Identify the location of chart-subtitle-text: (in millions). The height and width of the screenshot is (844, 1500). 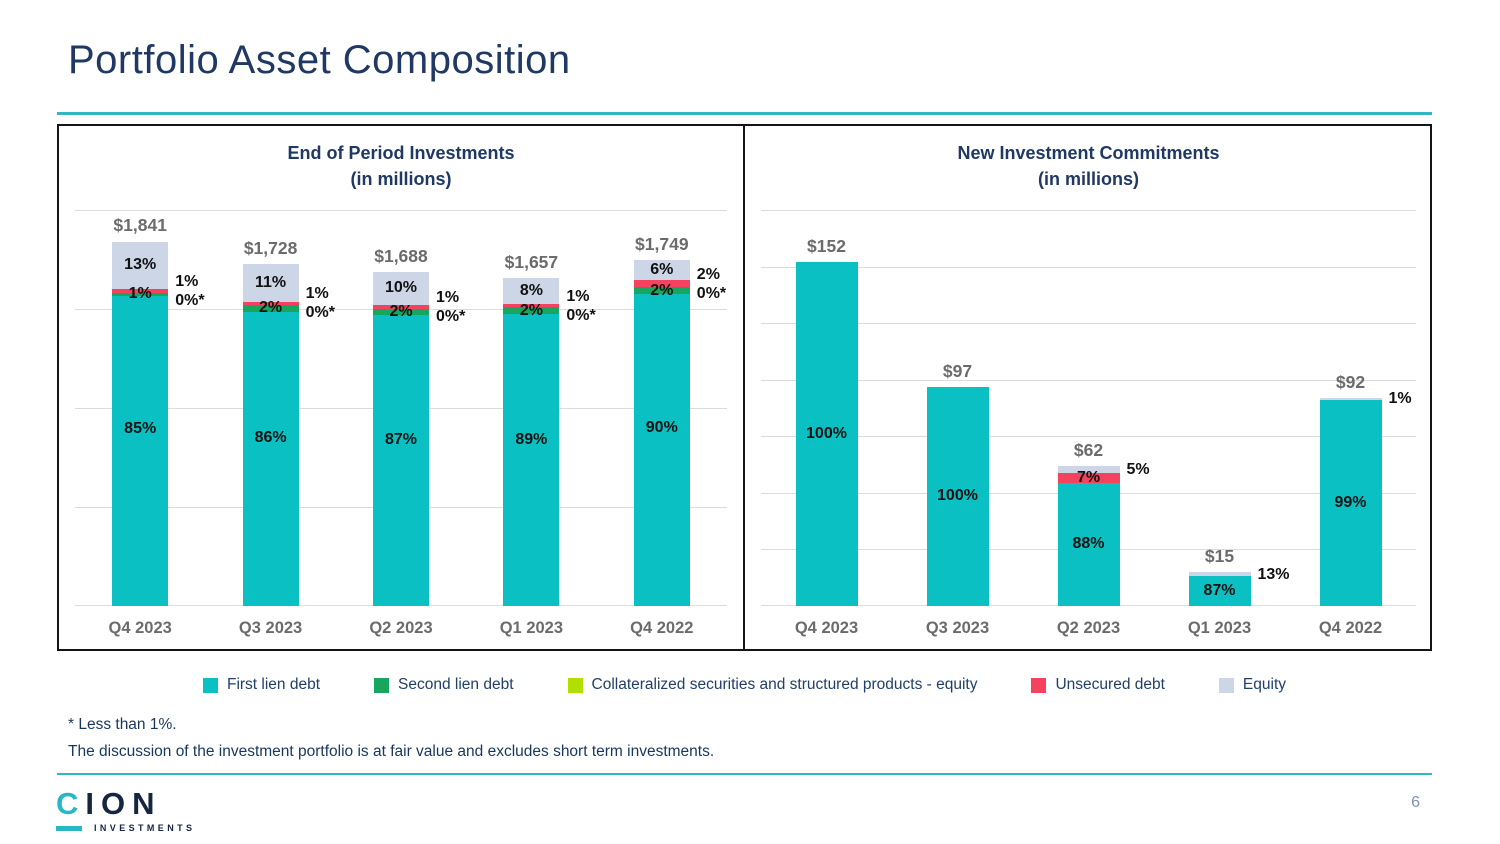
(1088, 179).